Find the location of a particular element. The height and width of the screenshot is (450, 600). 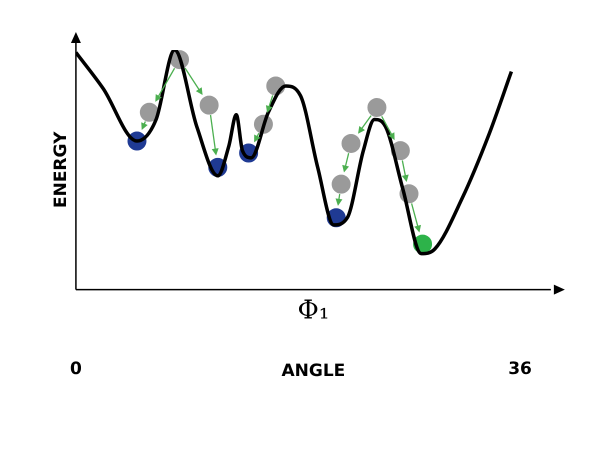

text: ANGLE is located at coordinates (313, 371).